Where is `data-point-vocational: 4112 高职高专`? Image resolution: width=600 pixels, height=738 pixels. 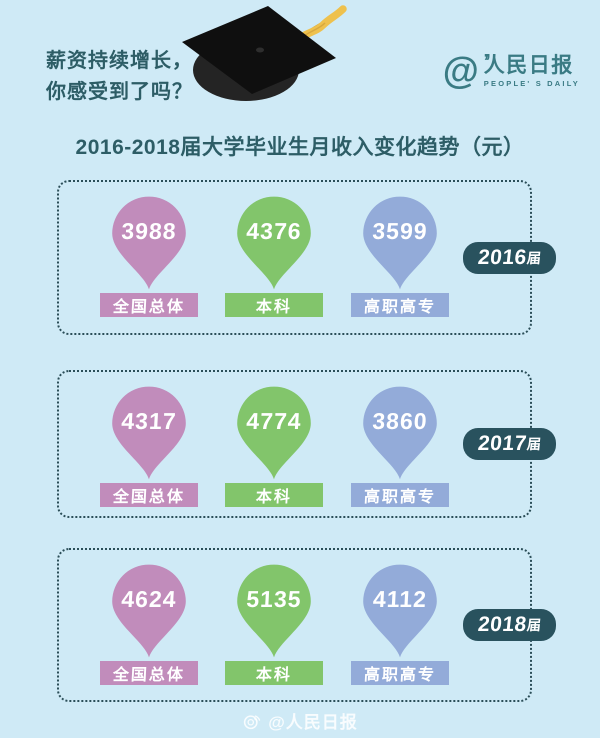 data-point-vocational: 4112 高职高专 is located at coordinates (400, 624).